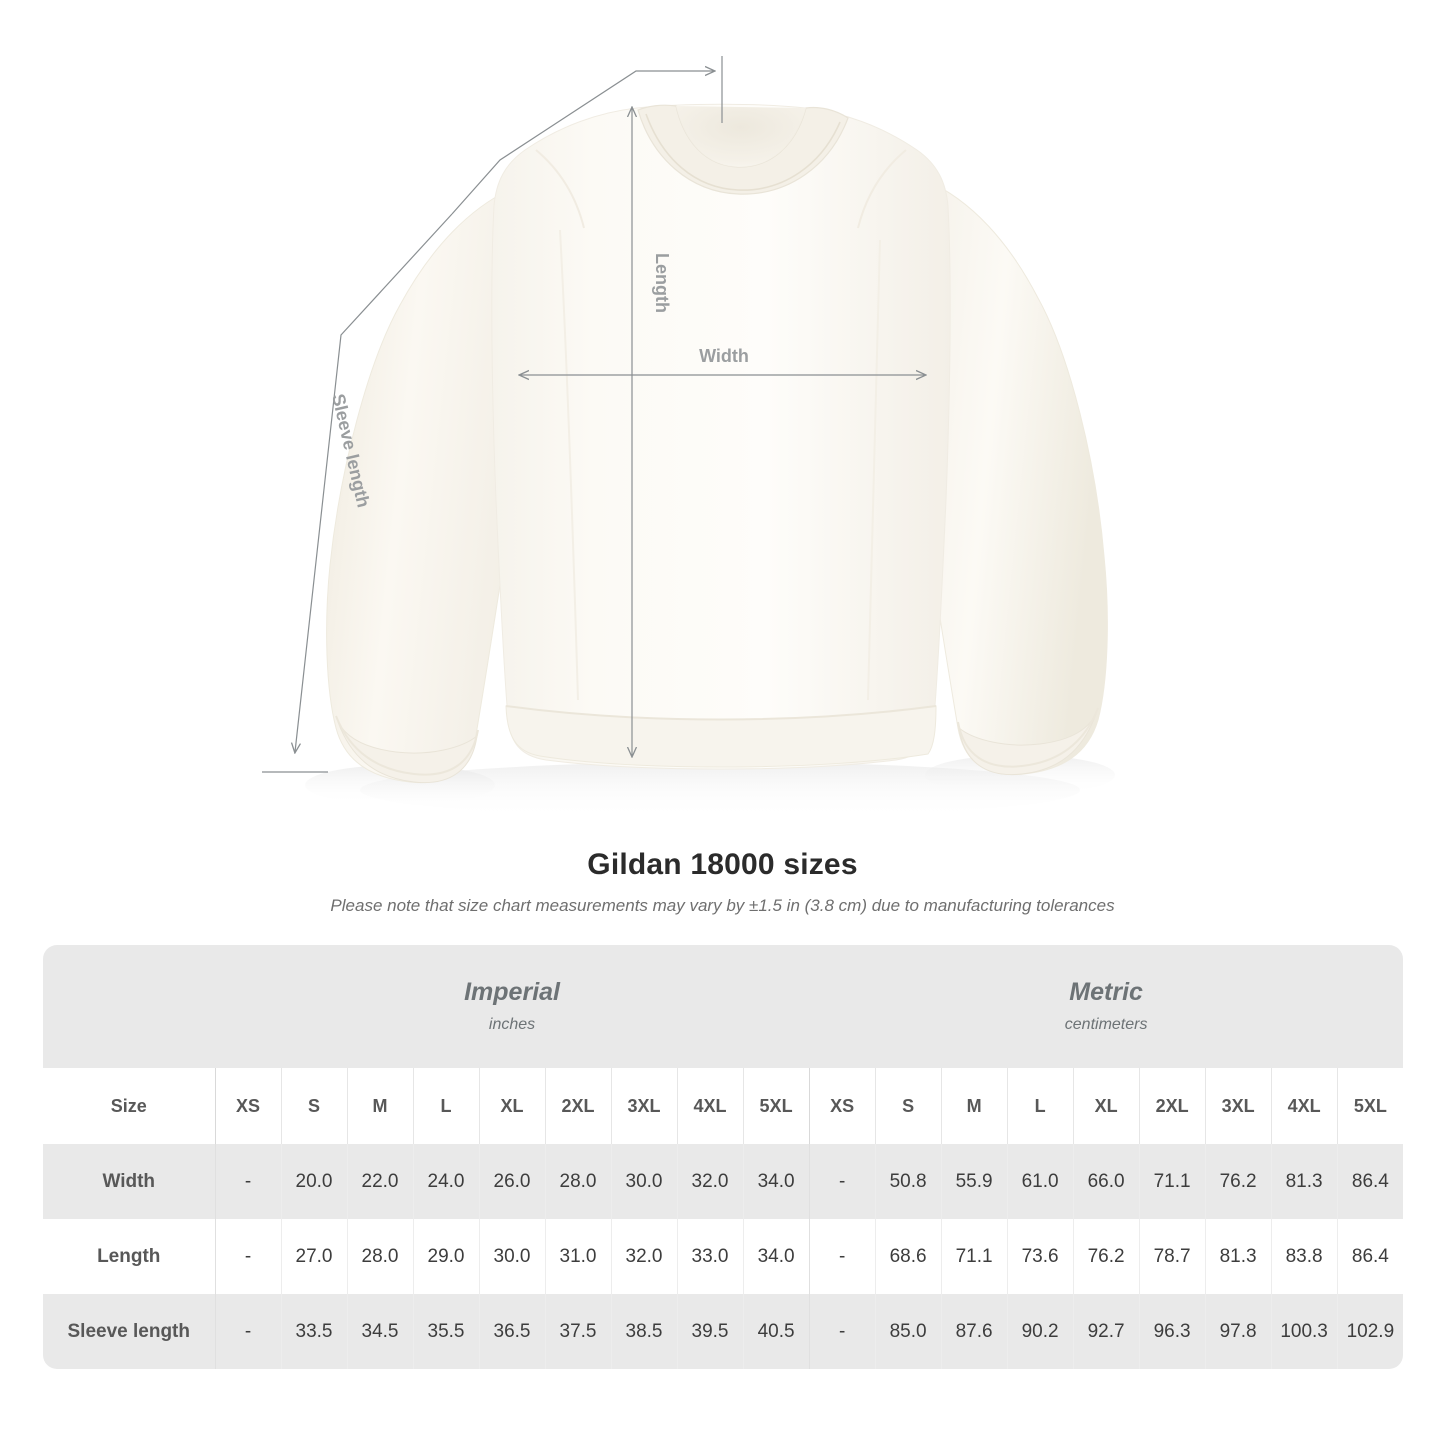 This screenshot has width=1445, height=1445. Describe the element at coordinates (643, 1256) in the screenshot. I see `cell-length-imperial-3xl: 32.0` at that location.